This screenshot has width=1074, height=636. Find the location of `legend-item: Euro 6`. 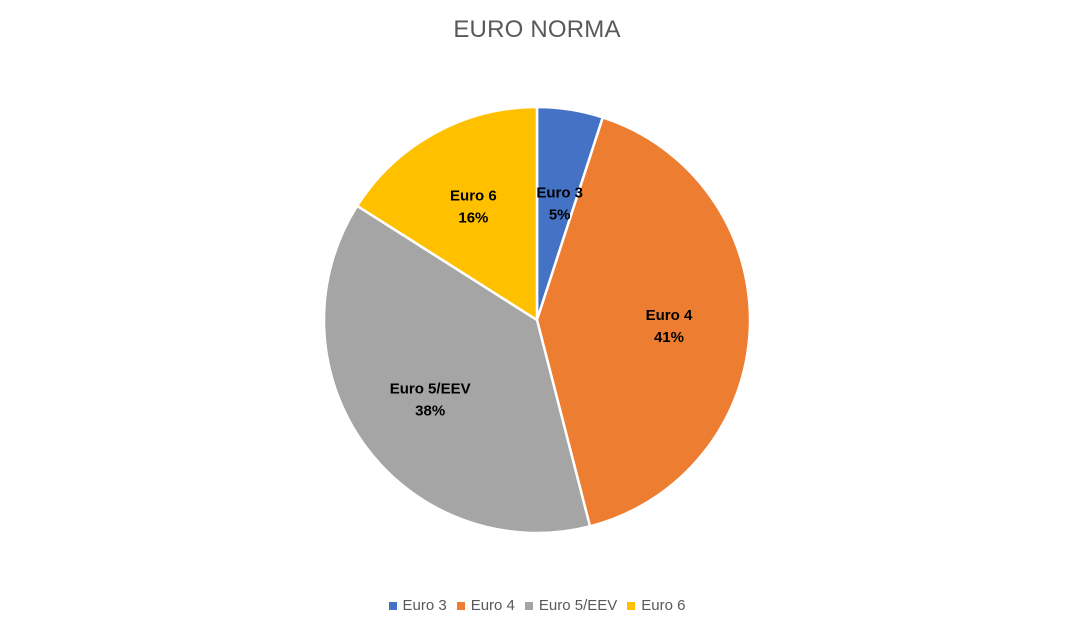

legend-item: Euro 6 is located at coordinates (656, 605).